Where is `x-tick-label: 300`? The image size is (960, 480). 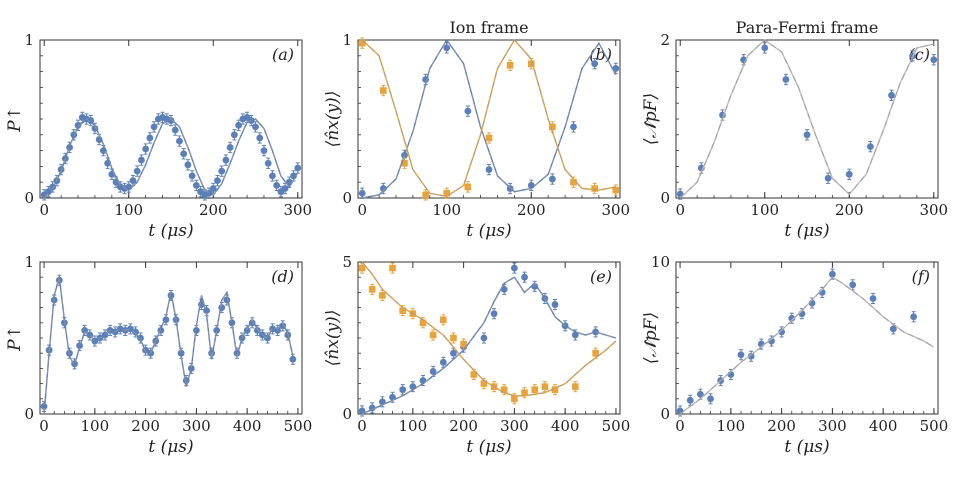
x-tick-label: 300 is located at coordinates (832, 426).